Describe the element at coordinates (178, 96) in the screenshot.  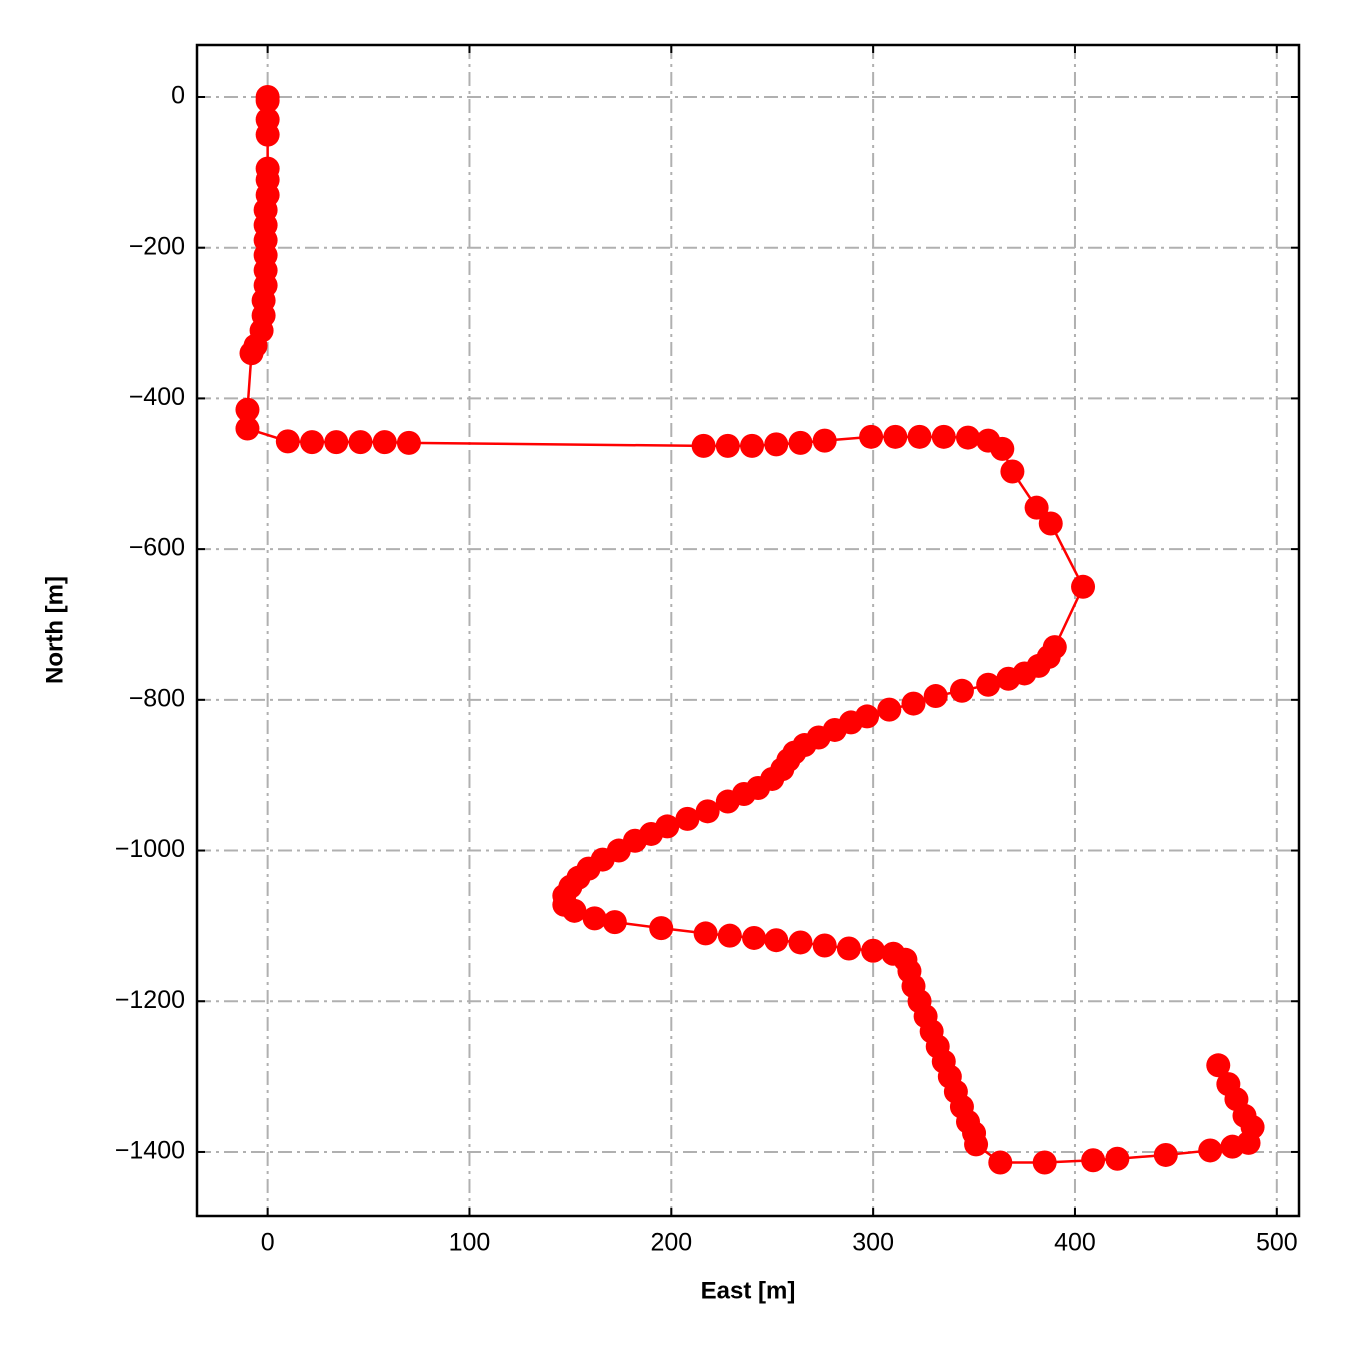
I see `y-tick-label: 0` at that location.